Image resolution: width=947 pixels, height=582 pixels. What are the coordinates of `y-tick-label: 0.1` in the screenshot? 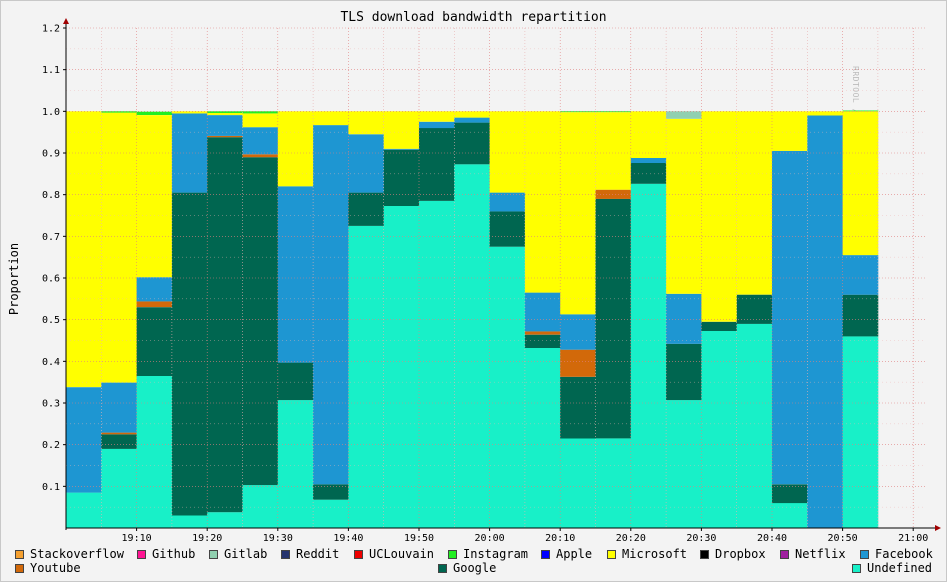 It's located at (51, 487).